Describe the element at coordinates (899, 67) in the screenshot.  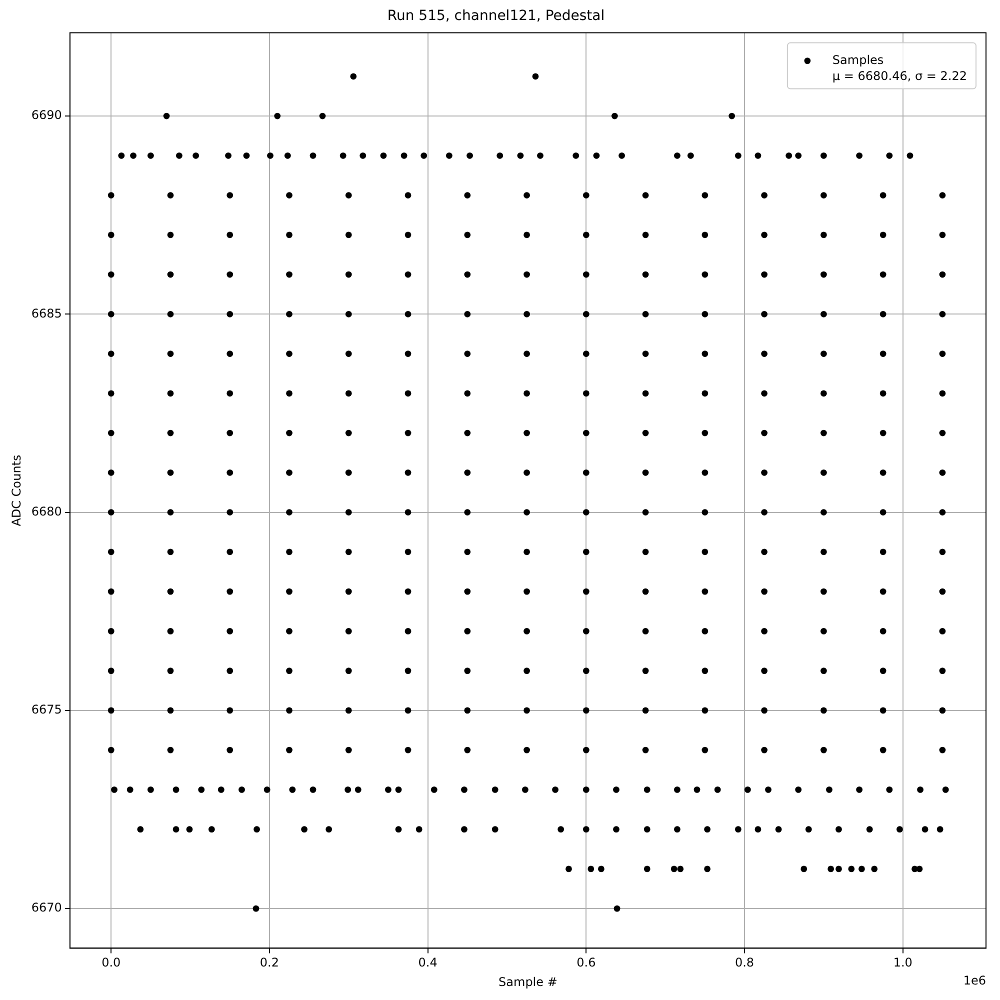
I see `legend-label: Samples μ = 6680.46, σ = 2.22` at that location.